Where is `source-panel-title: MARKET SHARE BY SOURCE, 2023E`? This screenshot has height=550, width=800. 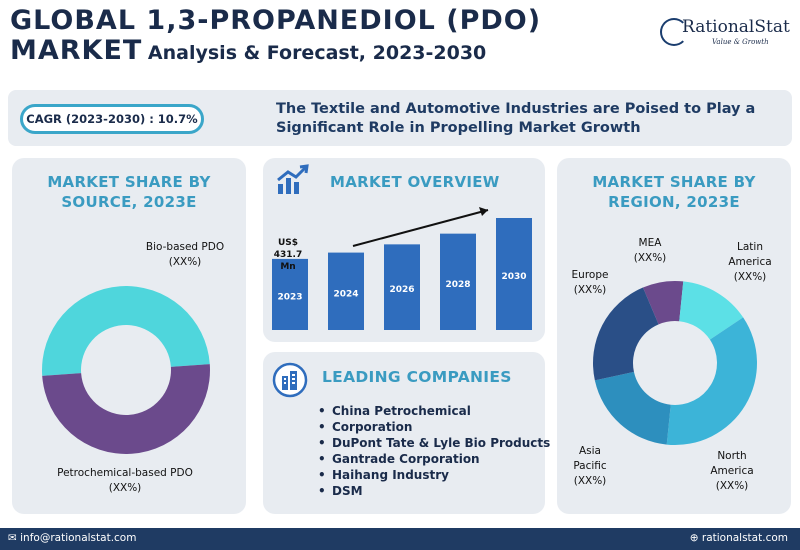
source-panel-title: MARKET SHARE BY SOURCE, 2023E is located at coordinates (129, 192).